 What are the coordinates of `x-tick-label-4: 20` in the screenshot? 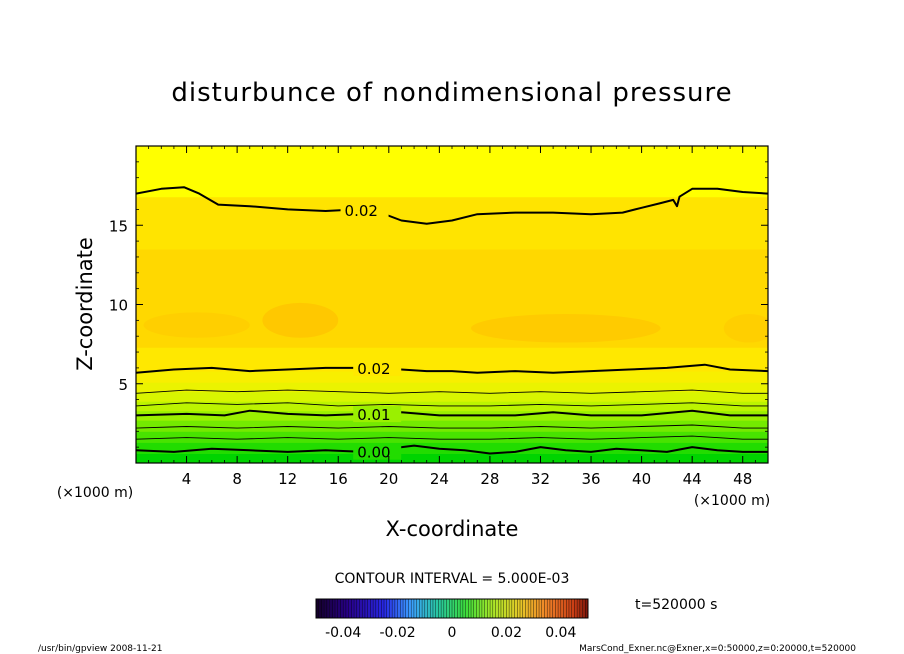 It's located at (388, 479).